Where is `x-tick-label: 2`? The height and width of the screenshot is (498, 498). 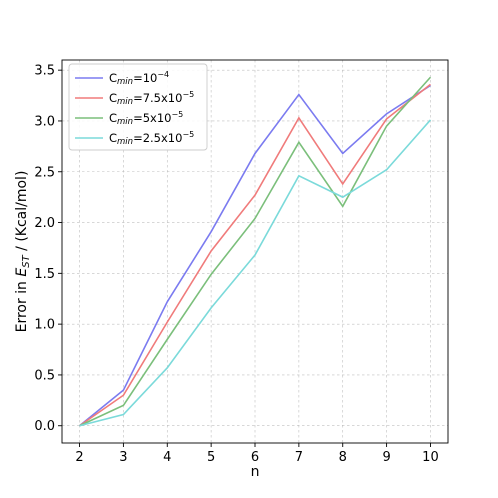 x-tick-label: 2 is located at coordinates (79, 457).